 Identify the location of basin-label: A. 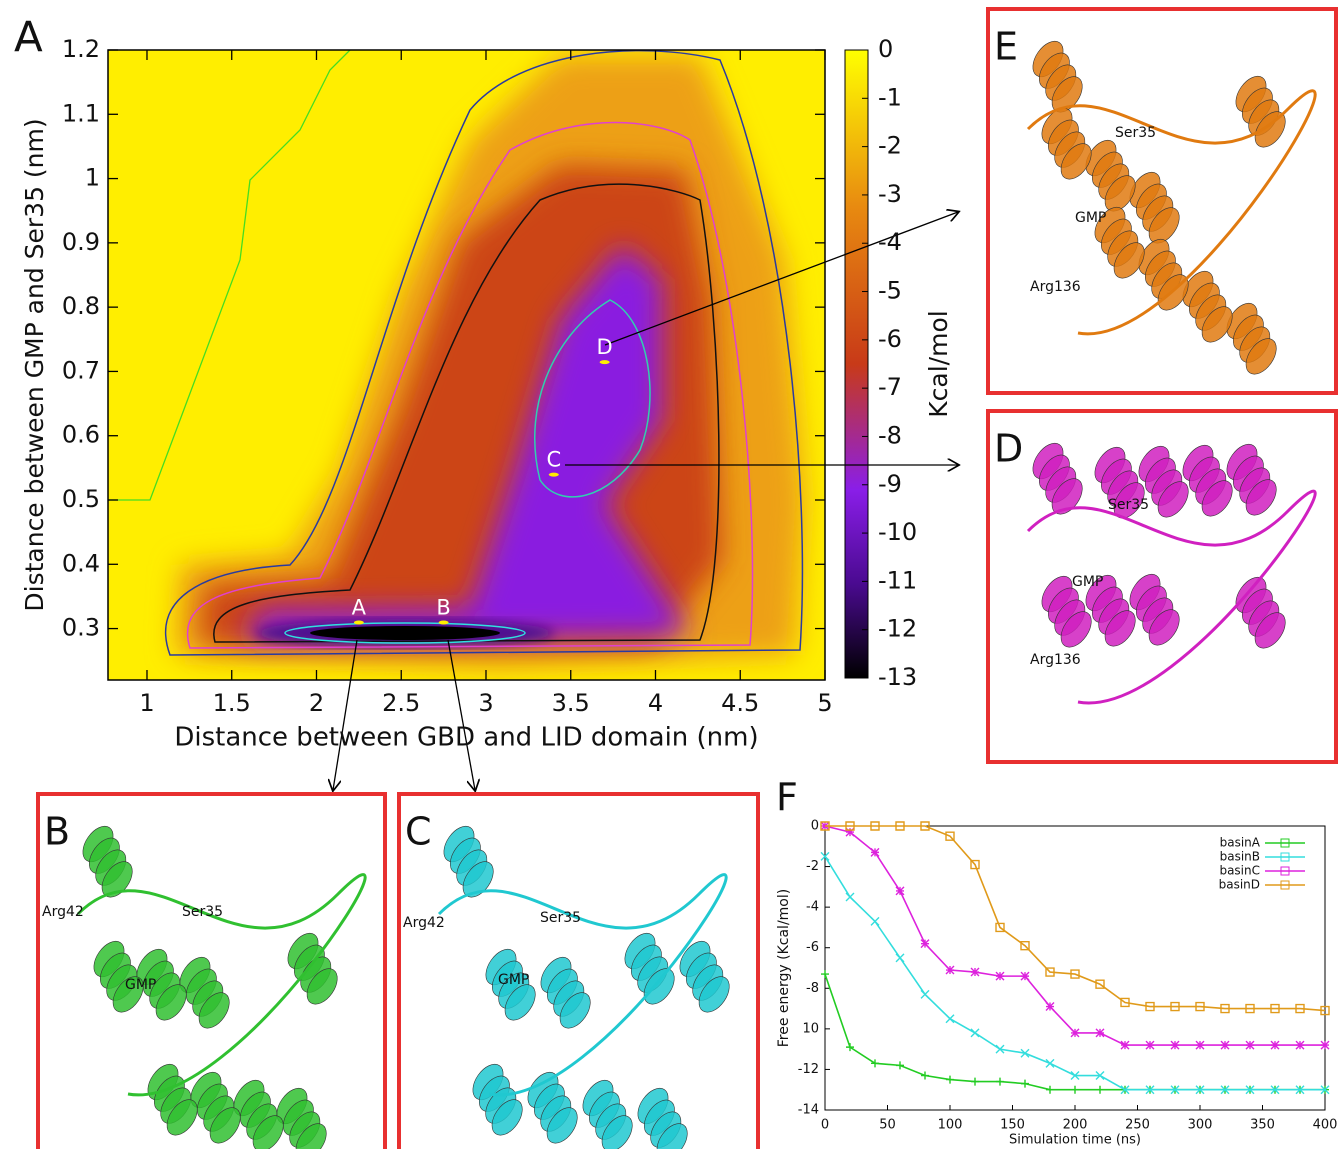
(359, 608).